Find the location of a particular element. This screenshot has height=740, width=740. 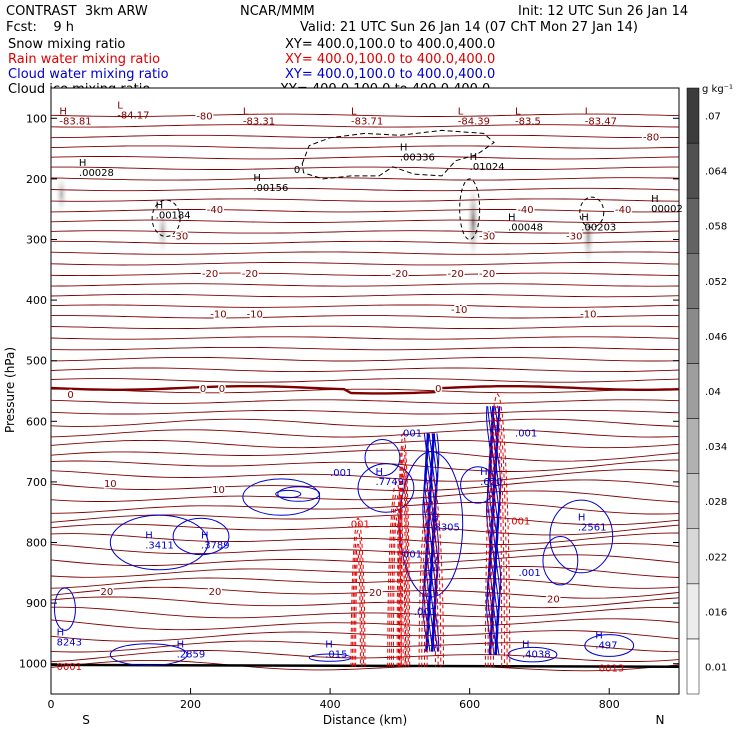

legend-rain-xy: XY= 400.0,100.0 to 400.0,400.0 is located at coordinates (390, 59).